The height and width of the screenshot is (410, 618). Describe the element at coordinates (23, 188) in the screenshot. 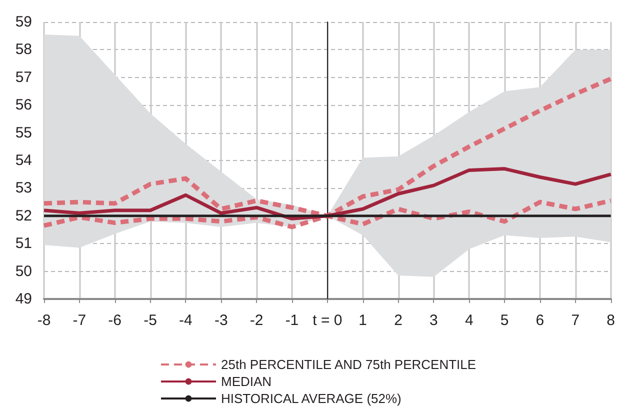

I see `y-tick-label: 53` at that location.